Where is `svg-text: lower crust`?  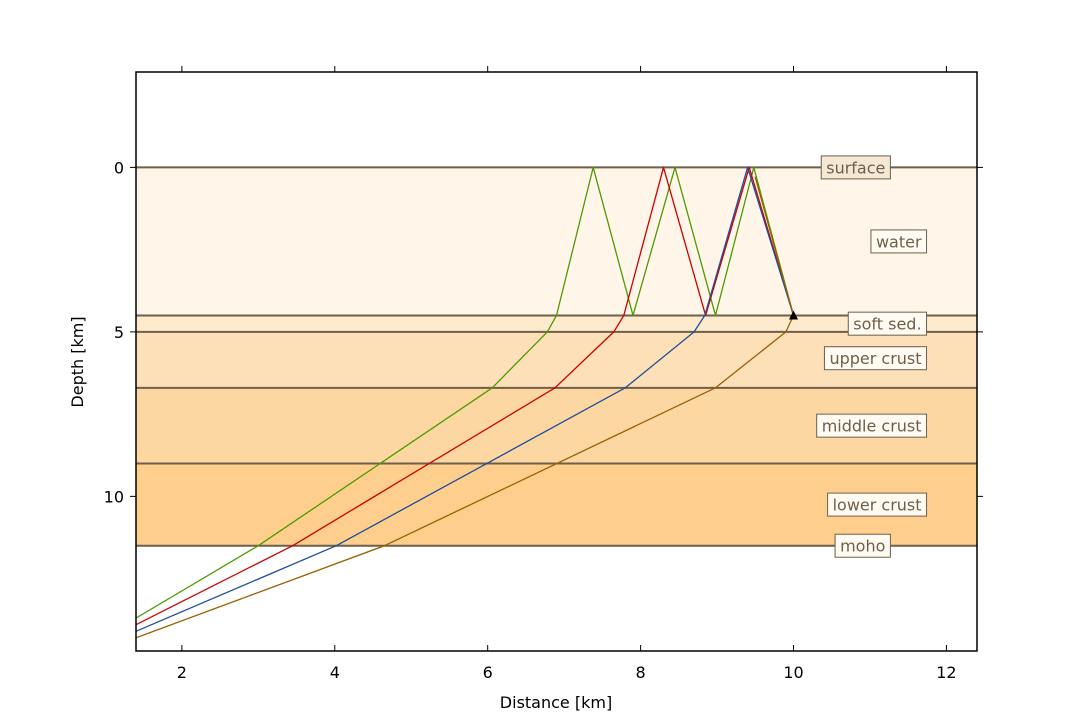 svg-text: lower crust is located at coordinates (877, 505).